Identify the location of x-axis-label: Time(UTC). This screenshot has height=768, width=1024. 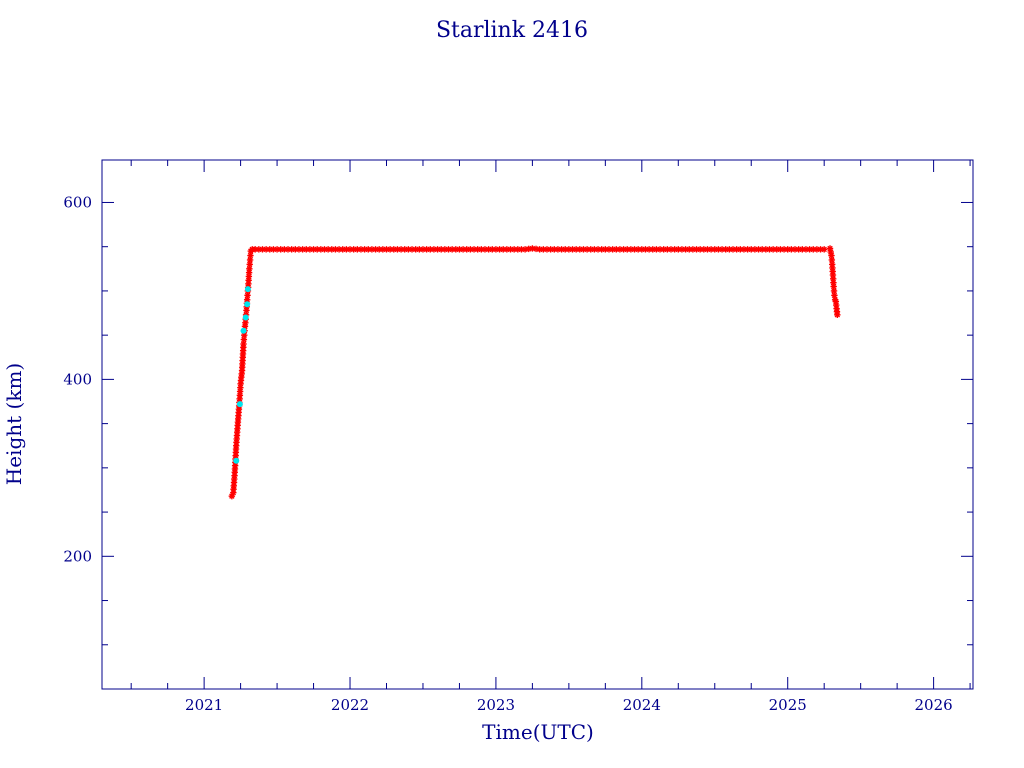
(538, 732).